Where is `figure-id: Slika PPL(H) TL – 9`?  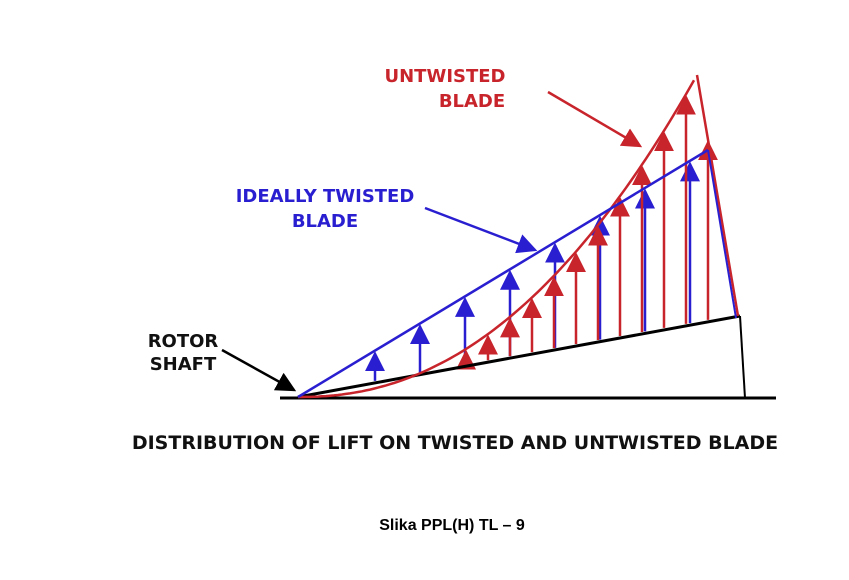
figure-id: Slika PPL(H) TL – 9 is located at coordinates (452, 525).